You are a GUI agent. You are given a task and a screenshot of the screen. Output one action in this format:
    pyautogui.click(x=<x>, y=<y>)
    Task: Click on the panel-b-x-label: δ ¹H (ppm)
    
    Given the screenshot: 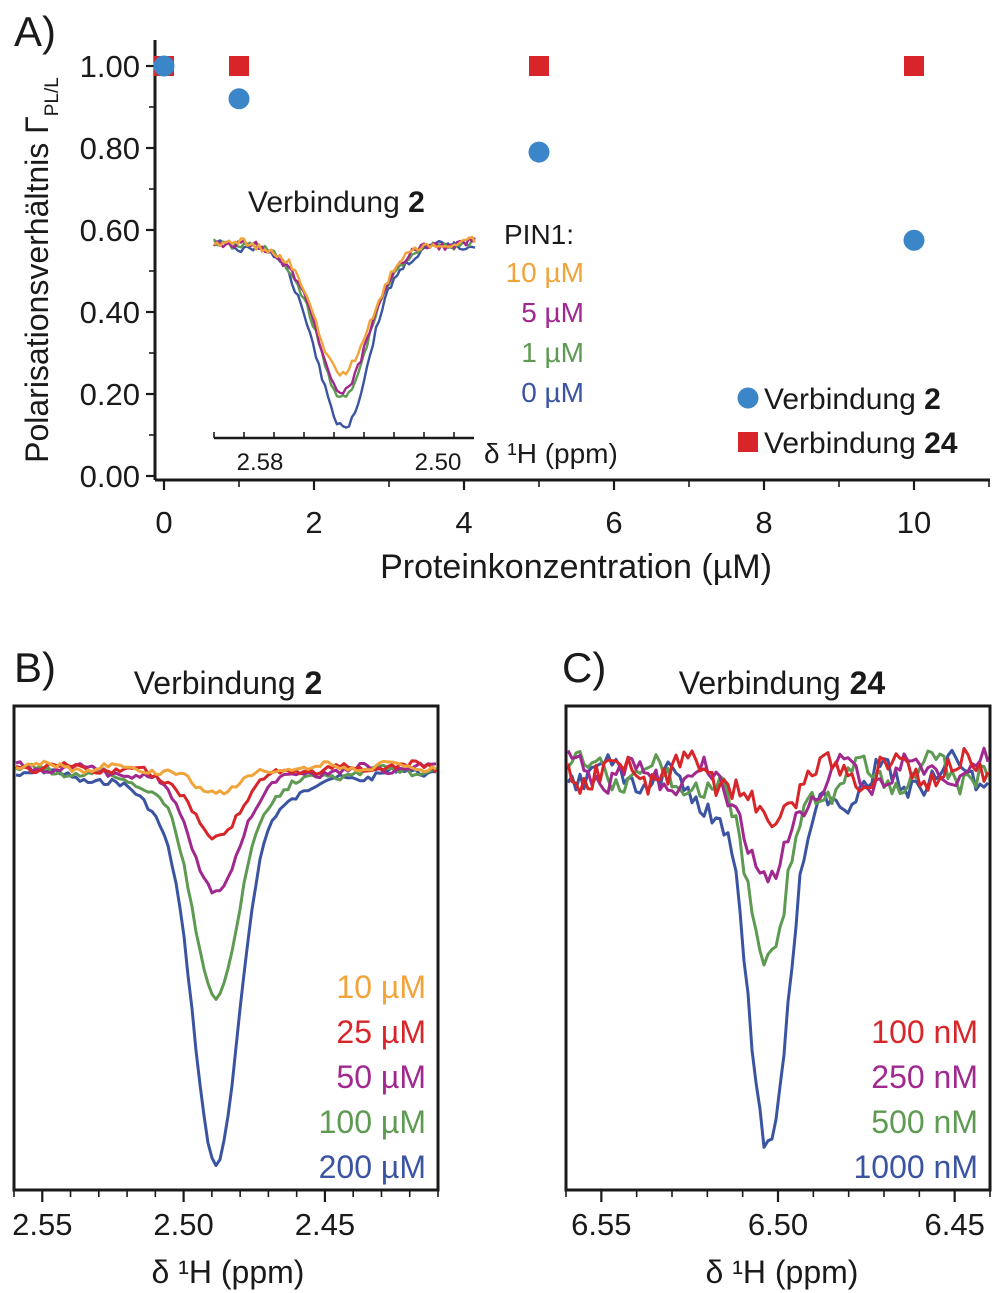 What is the action you would take?
    pyautogui.click(x=228, y=1272)
    